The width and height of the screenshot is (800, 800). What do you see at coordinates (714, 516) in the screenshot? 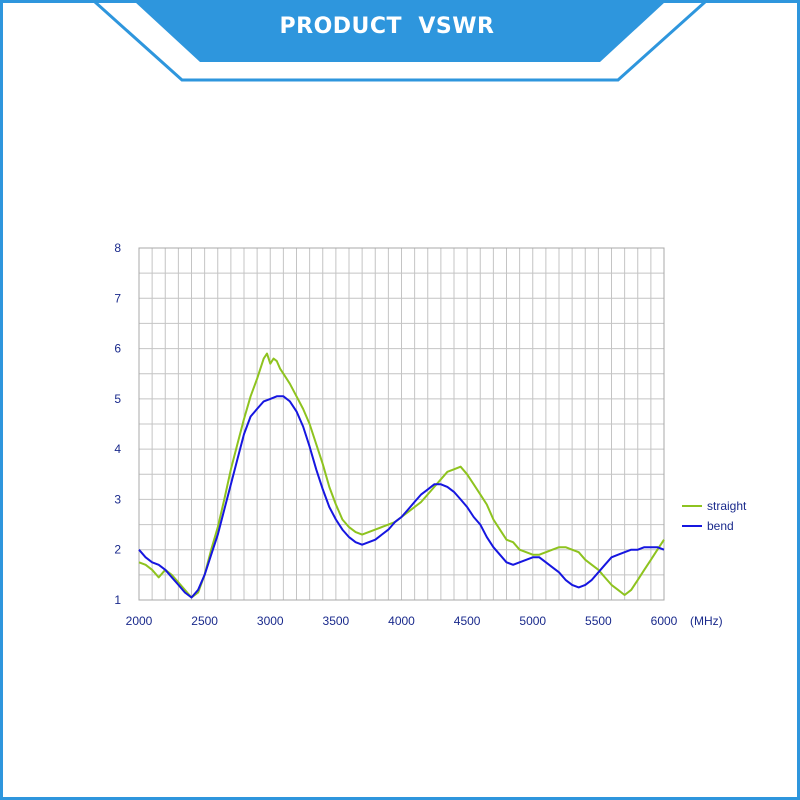
I see `chart-legend: straight bend` at bounding box center [714, 516].